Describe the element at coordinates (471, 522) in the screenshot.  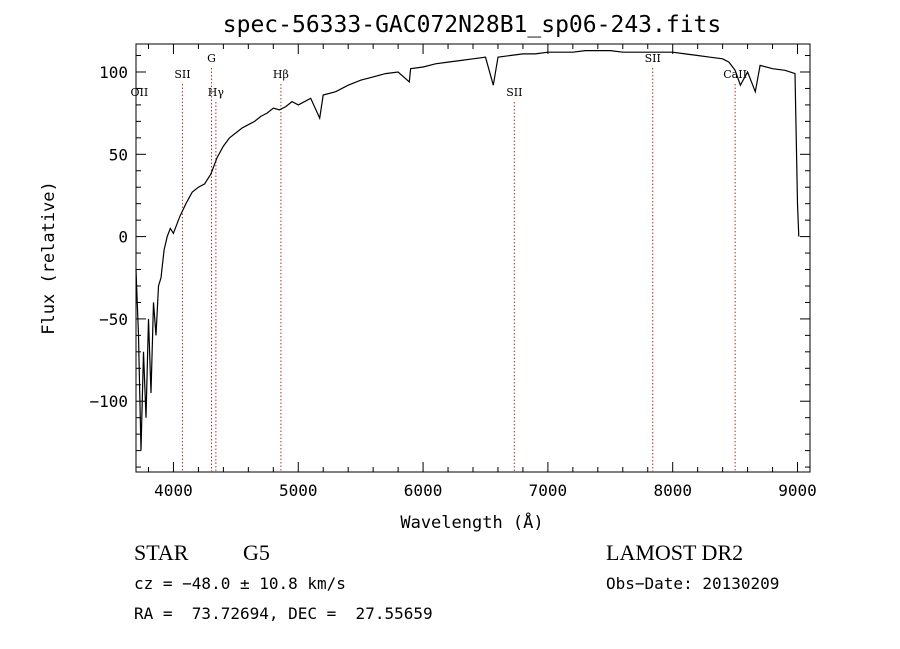
I see `x-axis-label: Wavelength (Å)` at that location.